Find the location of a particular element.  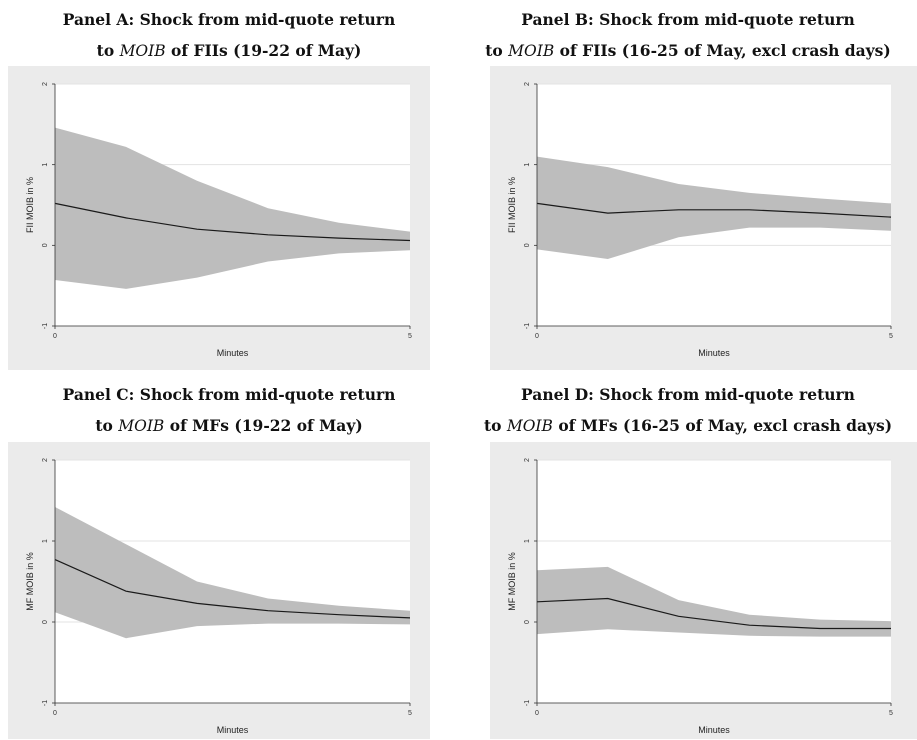

panel-title-line1: Panel B: Shock from mid-quote return is located at coordinates (688, 19).